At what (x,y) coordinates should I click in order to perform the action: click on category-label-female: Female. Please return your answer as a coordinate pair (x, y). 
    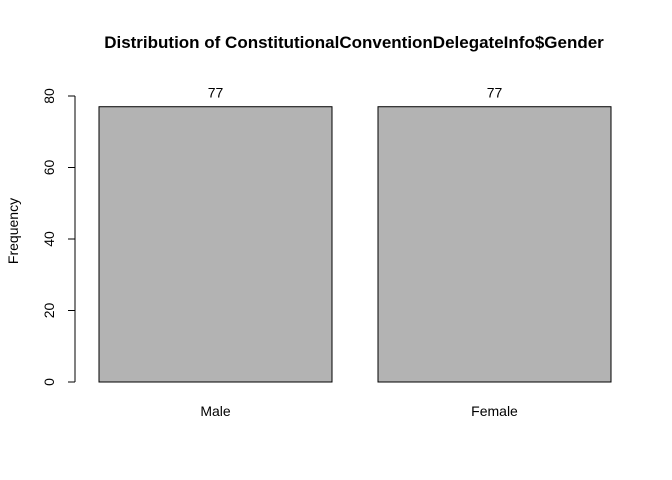
    Looking at the image, I should click on (494, 411).